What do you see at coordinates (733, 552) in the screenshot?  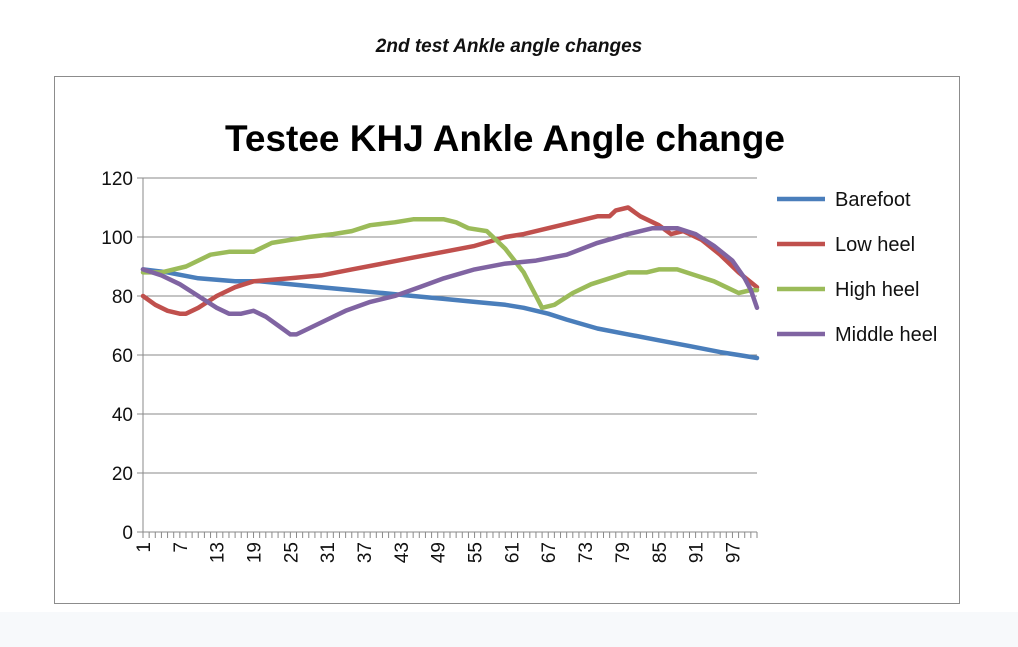 I see `x-tick-label: 97` at bounding box center [733, 552].